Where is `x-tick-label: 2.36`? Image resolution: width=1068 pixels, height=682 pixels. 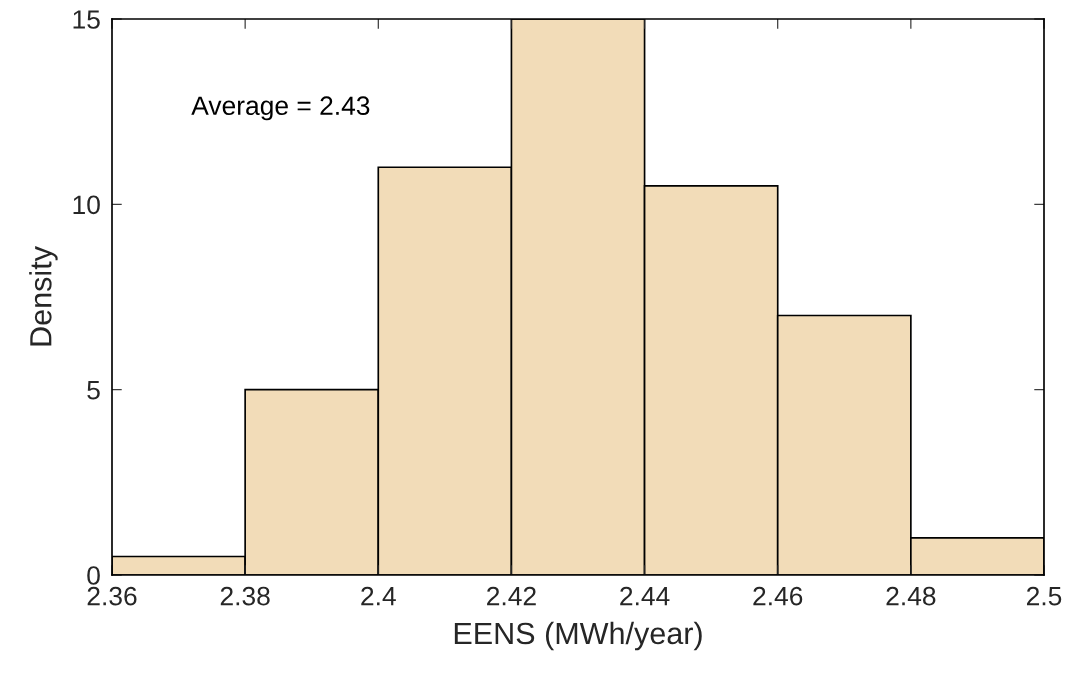 x-tick-label: 2.36 is located at coordinates (112, 596).